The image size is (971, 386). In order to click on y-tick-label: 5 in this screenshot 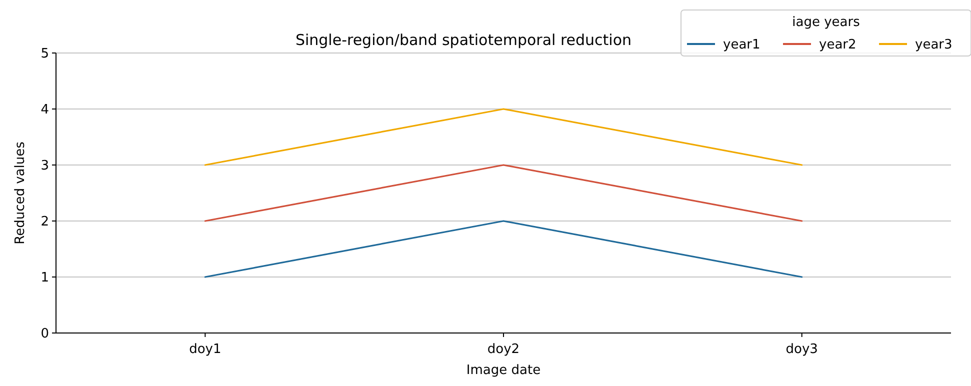, I will do `click(44, 54)`.